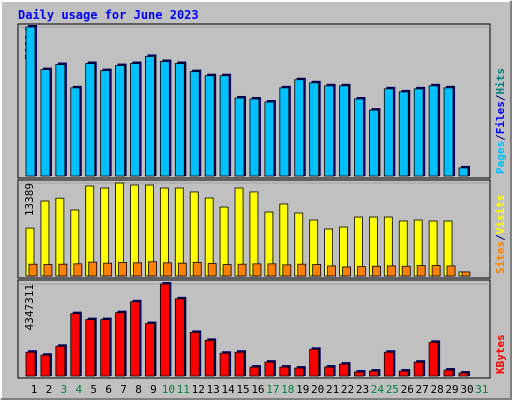 The image size is (512, 400). I want to click on x-tick-label: 5, so click(93, 389).